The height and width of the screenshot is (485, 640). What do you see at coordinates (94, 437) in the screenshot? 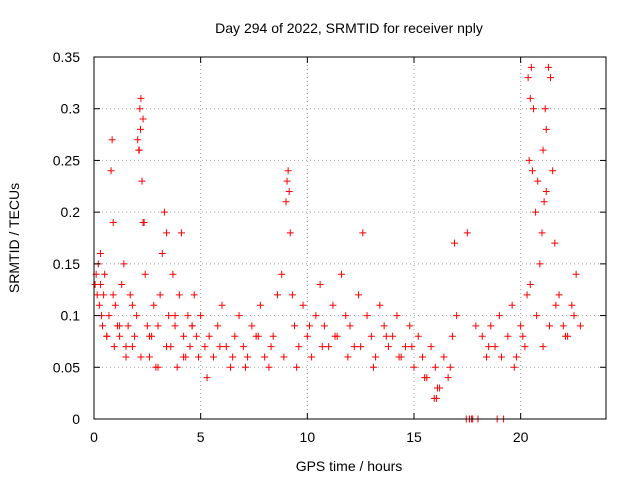
I see `x-tick-label: 0` at bounding box center [94, 437].